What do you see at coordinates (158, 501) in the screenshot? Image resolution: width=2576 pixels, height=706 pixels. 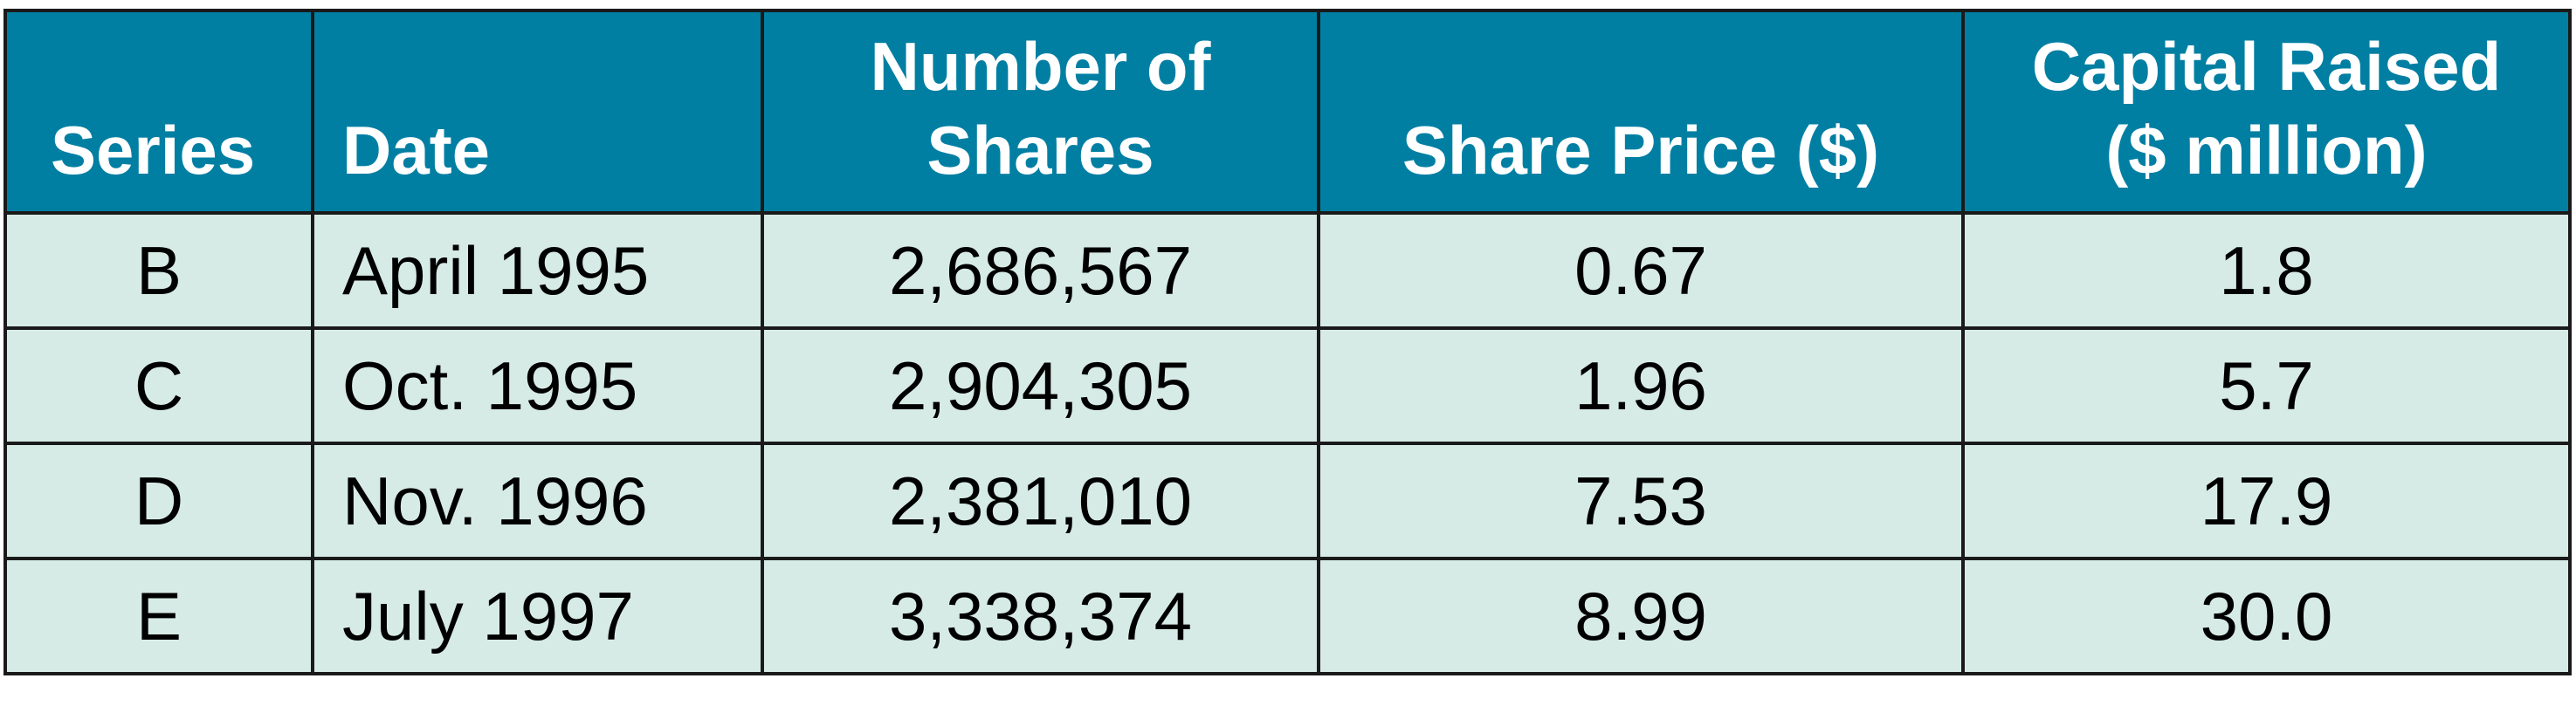 I see `cell-series: D` at bounding box center [158, 501].